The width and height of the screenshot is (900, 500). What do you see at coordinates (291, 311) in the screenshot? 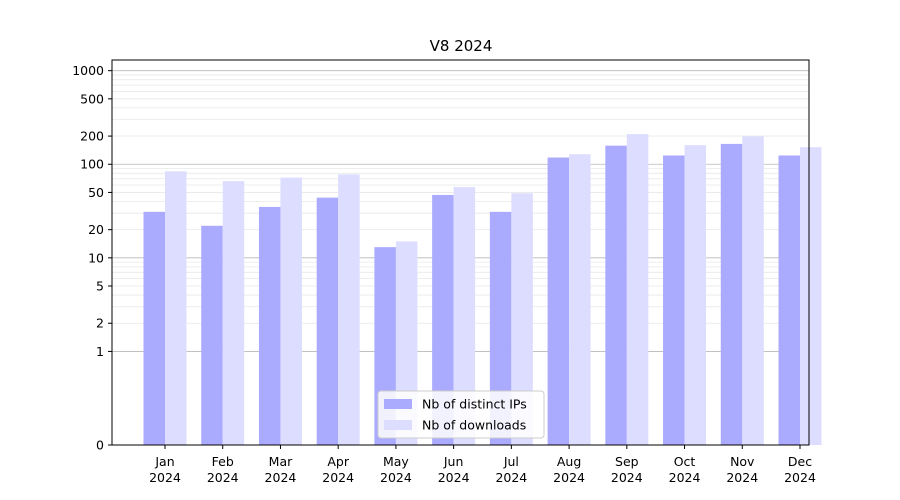
I see `bar-downloads-mar` at bounding box center [291, 311].